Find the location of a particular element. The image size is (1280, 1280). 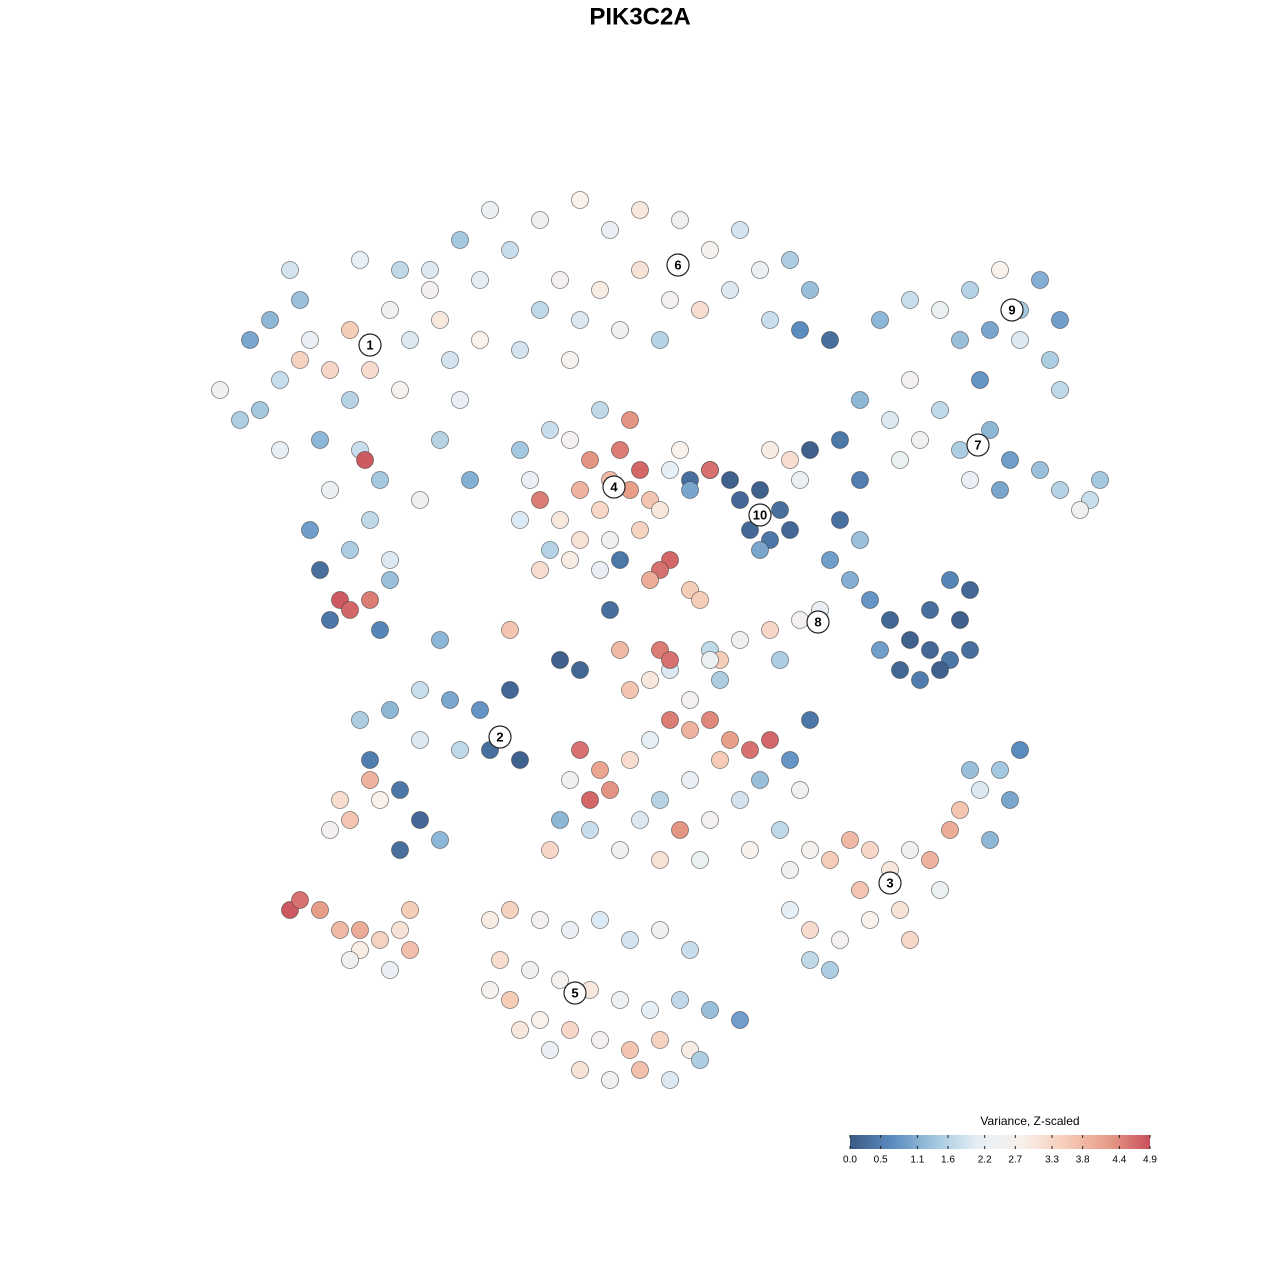

cluster-label: 3 is located at coordinates (889, 882).